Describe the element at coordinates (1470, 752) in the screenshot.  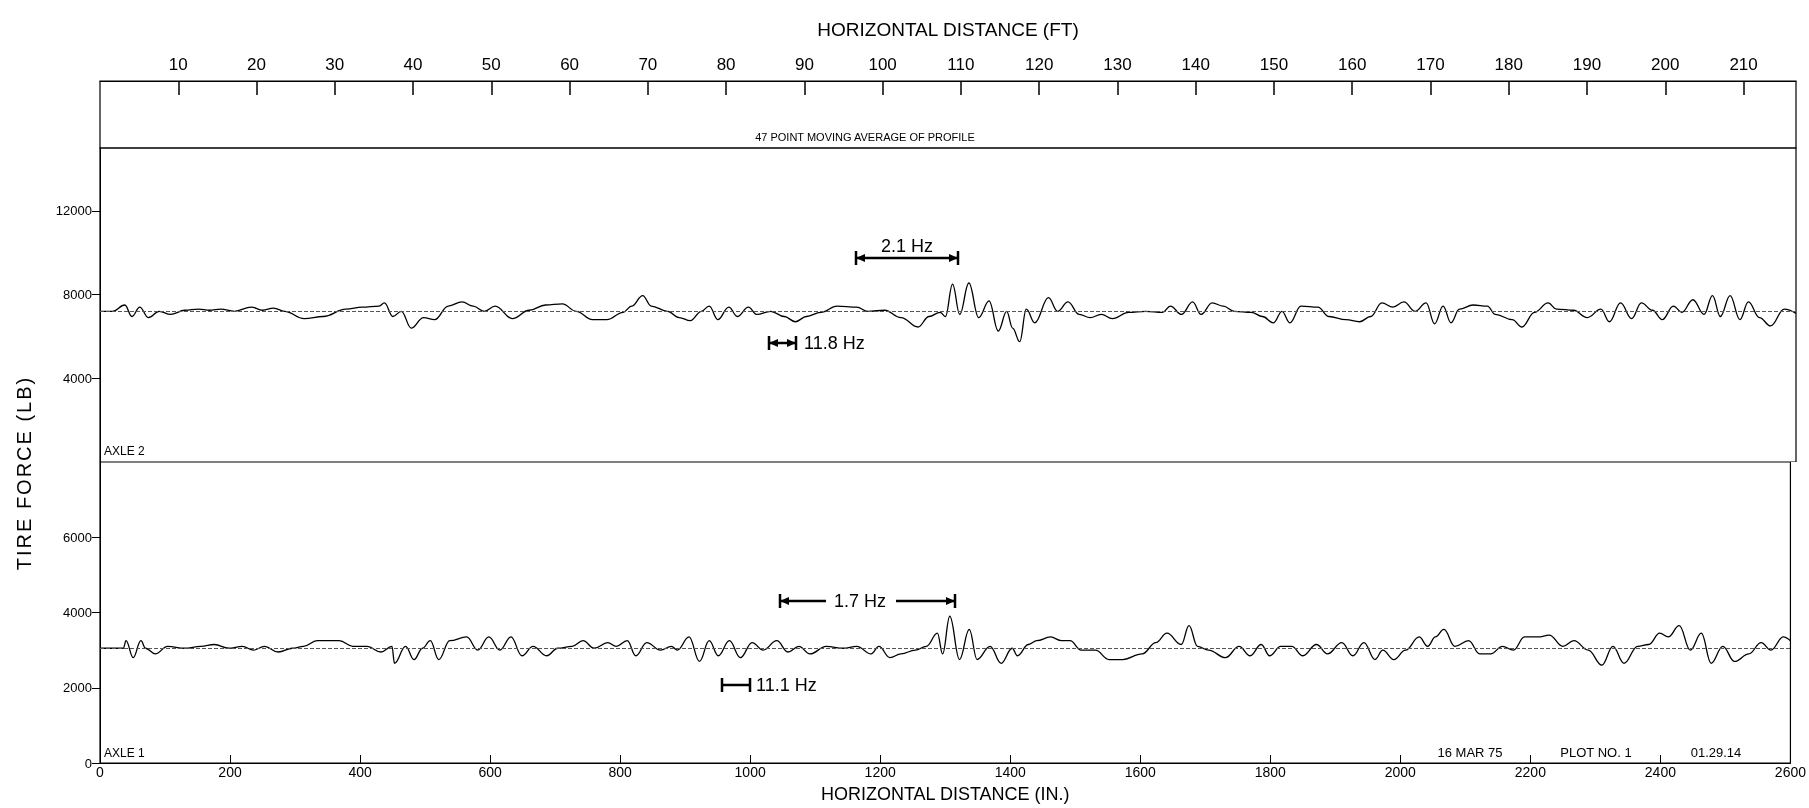
I see `annotation: 16 MAR 75` at that location.